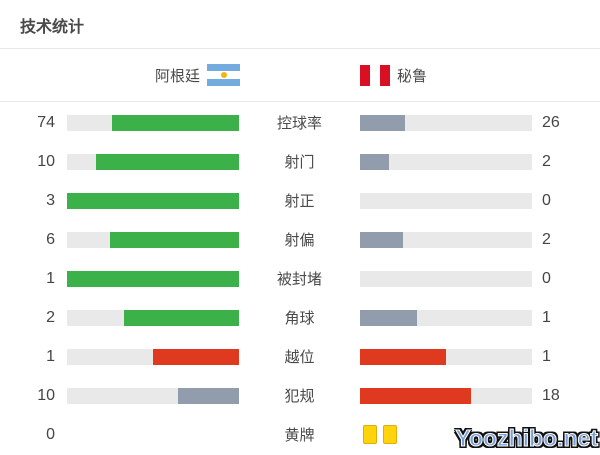 The height and width of the screenshot is (455, 600). I want to click on page-title: 技术统计, so click(52, 27).